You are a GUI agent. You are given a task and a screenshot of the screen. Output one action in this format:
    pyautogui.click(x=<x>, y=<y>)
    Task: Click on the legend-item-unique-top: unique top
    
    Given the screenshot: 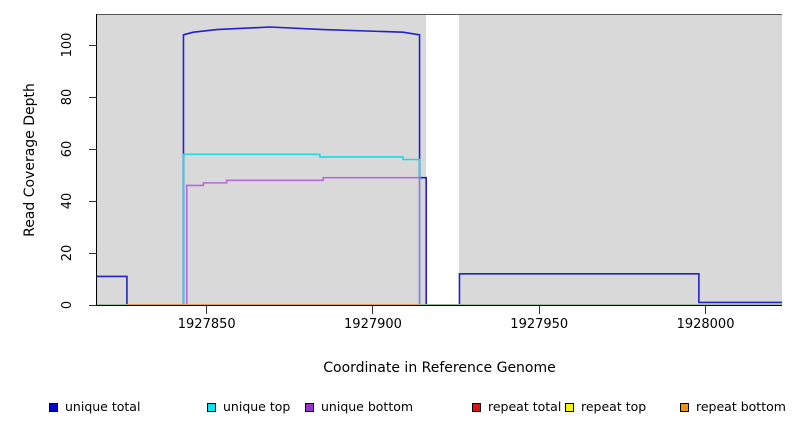 What is the action you would take?
    pyautogui.click(x=248, y=407)
    